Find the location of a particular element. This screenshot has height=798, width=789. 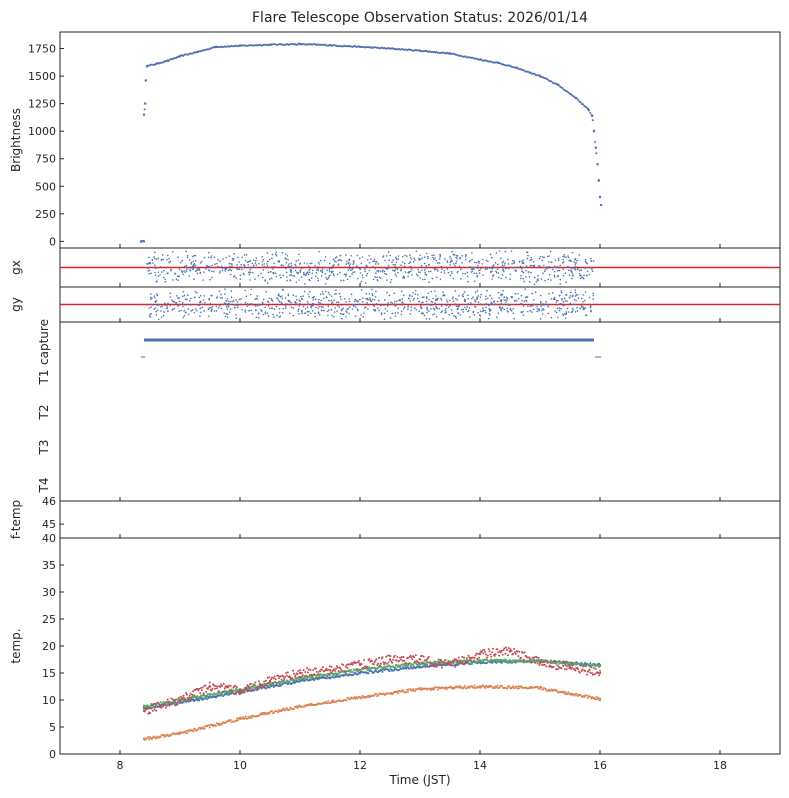

status-label-T3: T3 is located at coordinates (44, 448).